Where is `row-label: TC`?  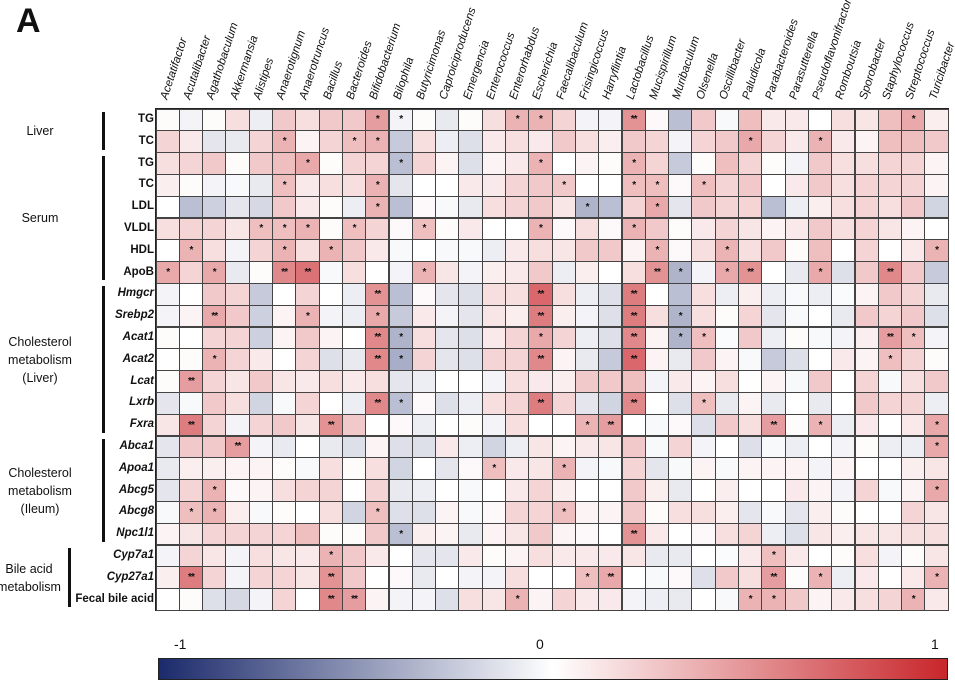
row-label: TC is located at coordinates (146, 140).